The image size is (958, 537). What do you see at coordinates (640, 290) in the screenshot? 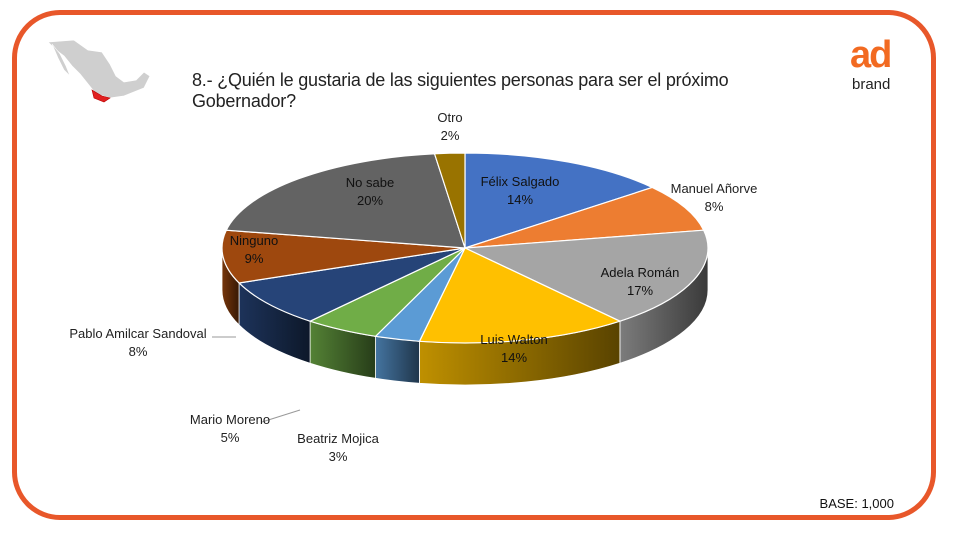
I see `slice-value-2: 17%` at bounding box center [640, 290].